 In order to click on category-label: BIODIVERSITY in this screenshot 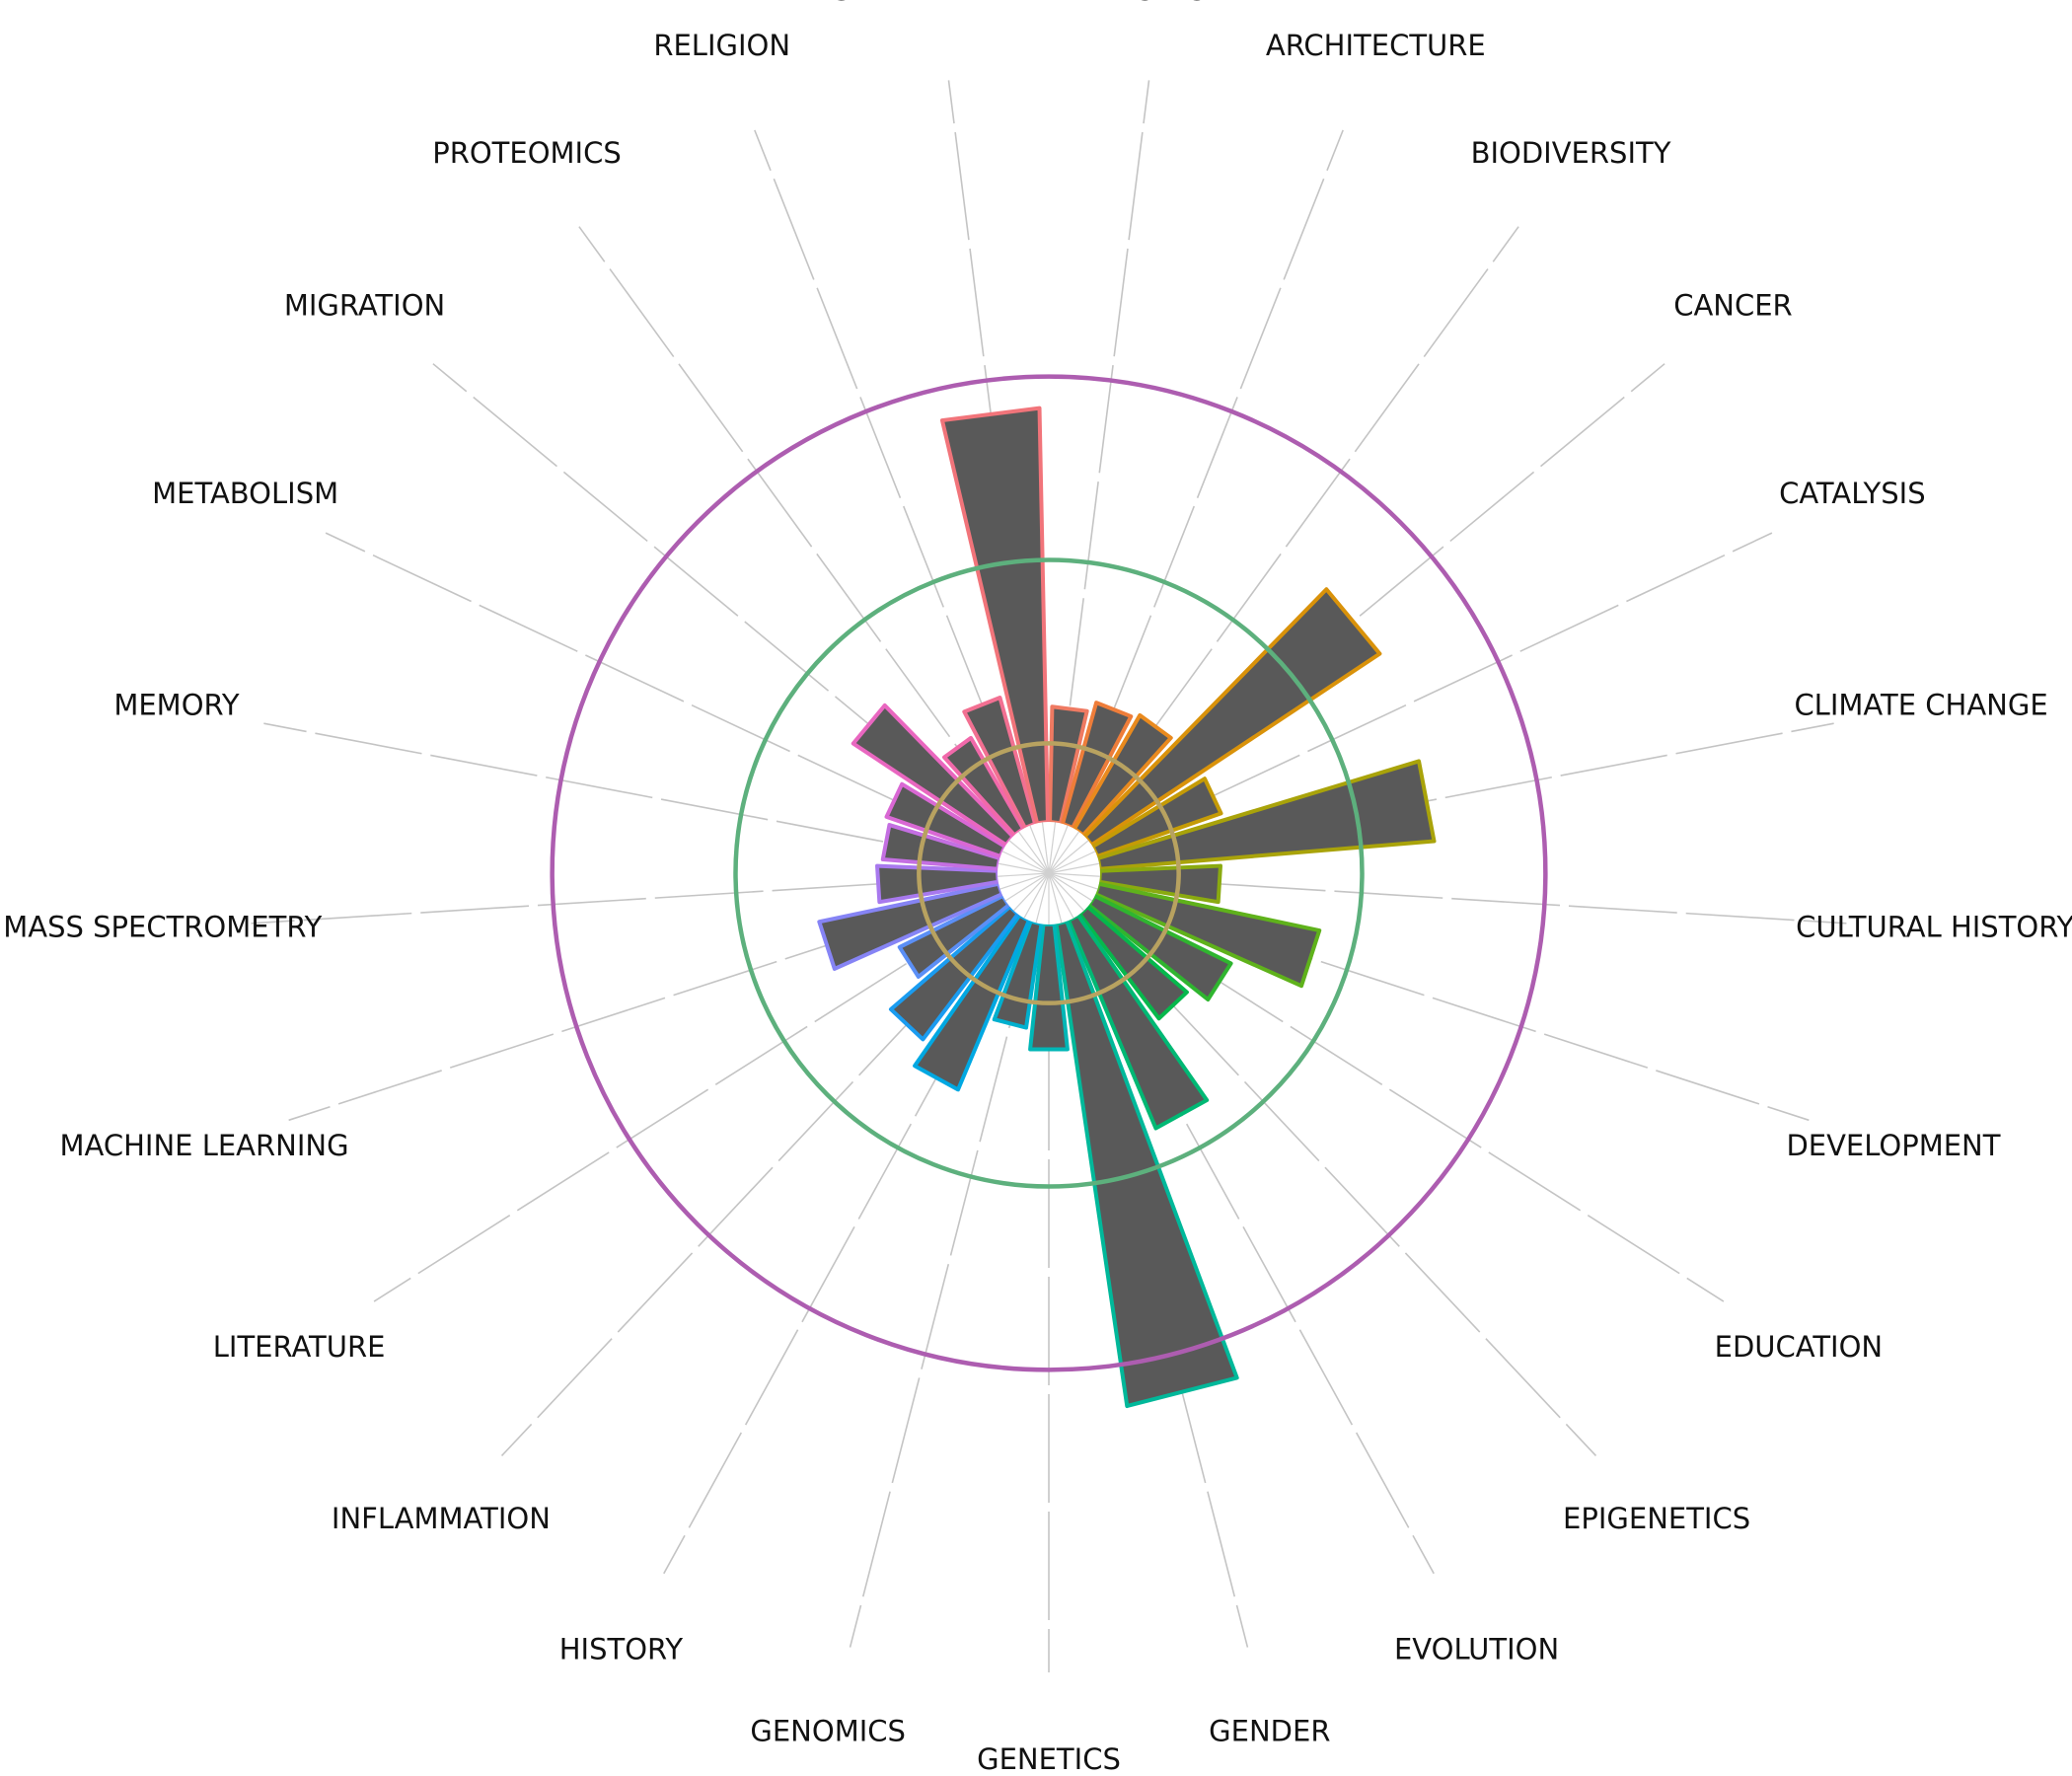, I will do `click(1571, 153)`.